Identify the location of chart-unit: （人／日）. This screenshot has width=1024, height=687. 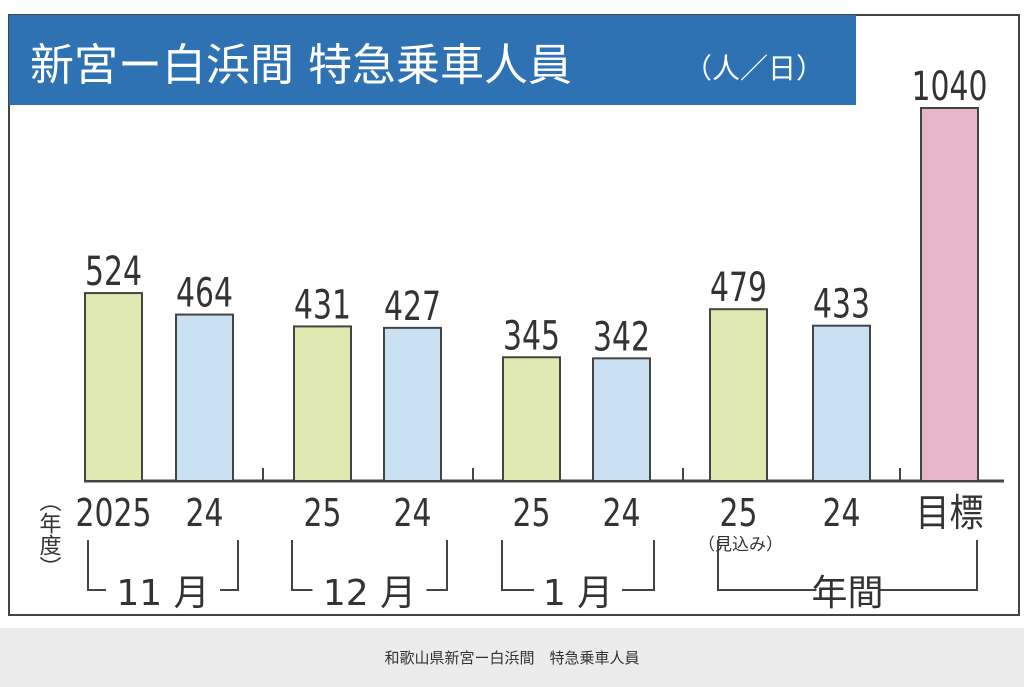
(754, 68).